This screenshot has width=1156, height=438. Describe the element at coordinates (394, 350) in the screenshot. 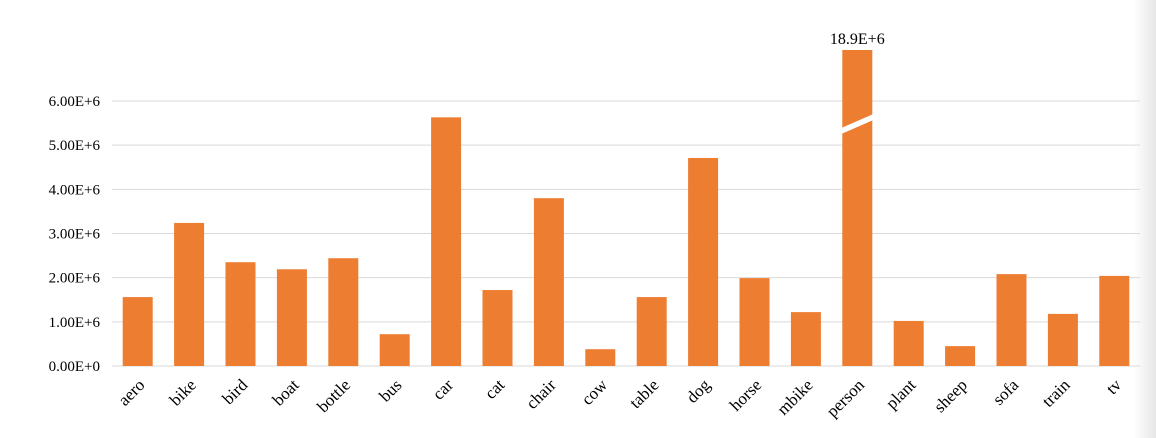

I see `bar-bus` at that location.